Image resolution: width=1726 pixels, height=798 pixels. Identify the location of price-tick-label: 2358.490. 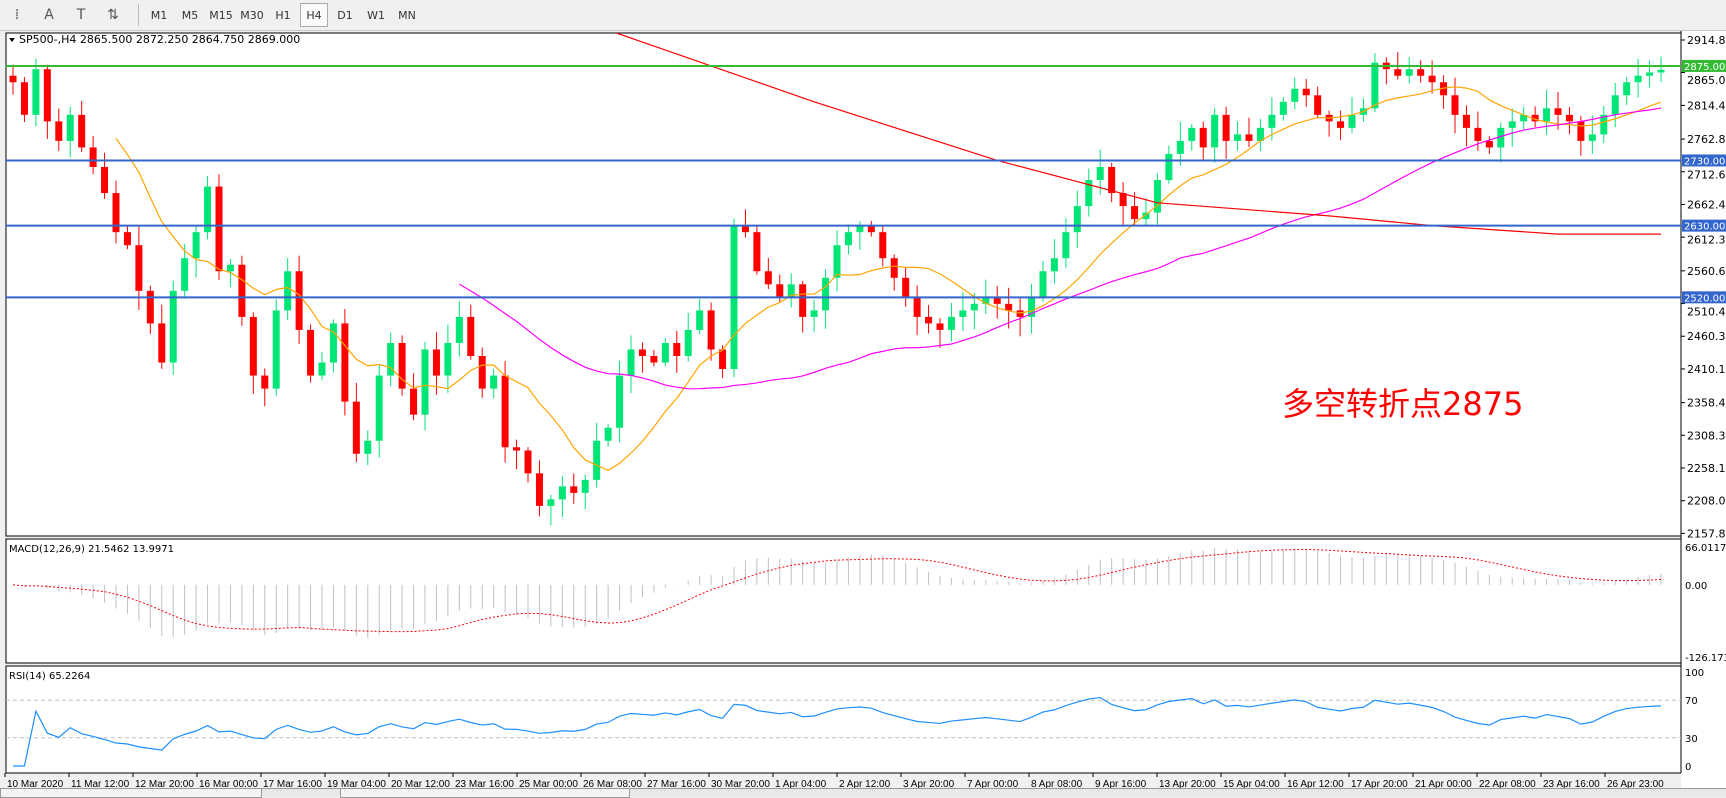
(1706, 403).